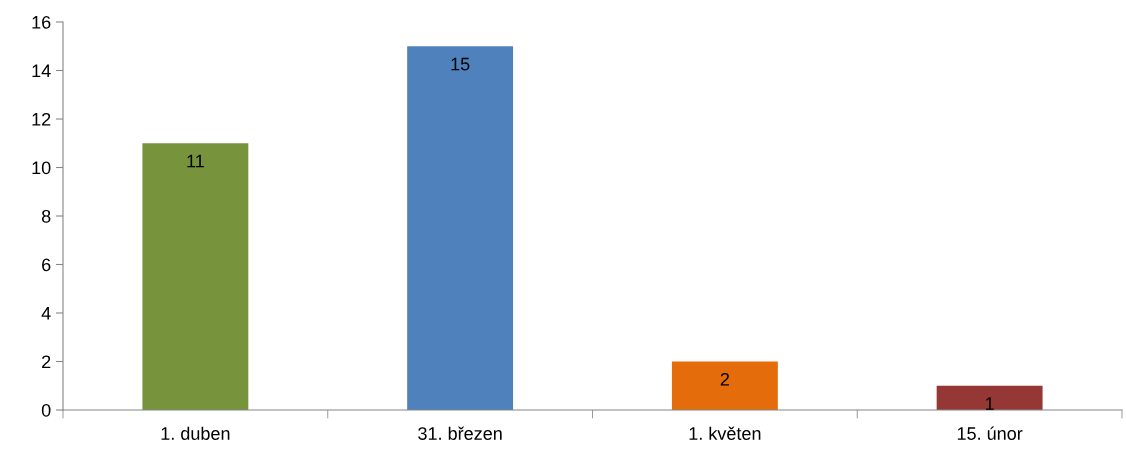 The height and width of the screenshot is (454, 1126). I want to click on y-tick-label: 16, so click(41, 22).